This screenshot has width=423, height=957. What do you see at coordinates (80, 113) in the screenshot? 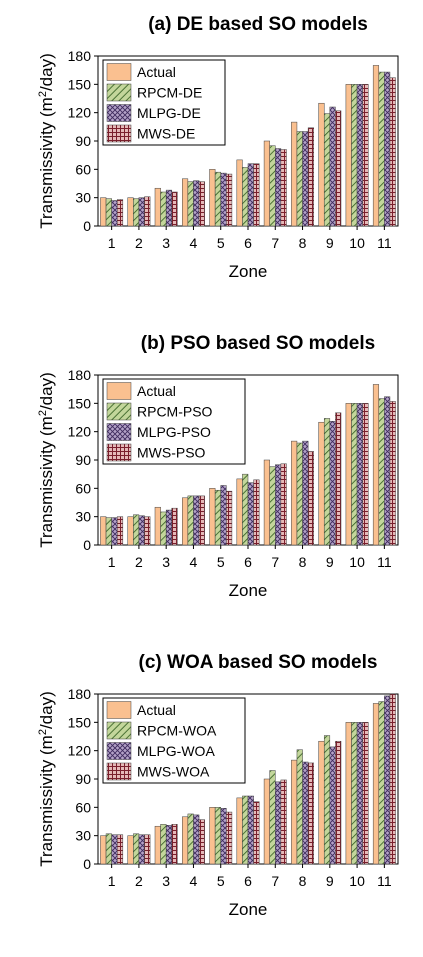
I see `y-tick-label: 120` at bounding box center [80, 113].